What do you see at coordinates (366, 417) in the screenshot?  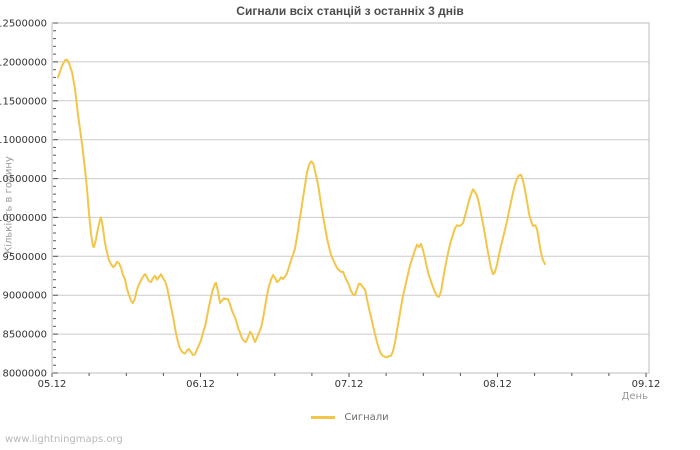 I see `legend-label: Сигнали` at bounding box center [366, 417].